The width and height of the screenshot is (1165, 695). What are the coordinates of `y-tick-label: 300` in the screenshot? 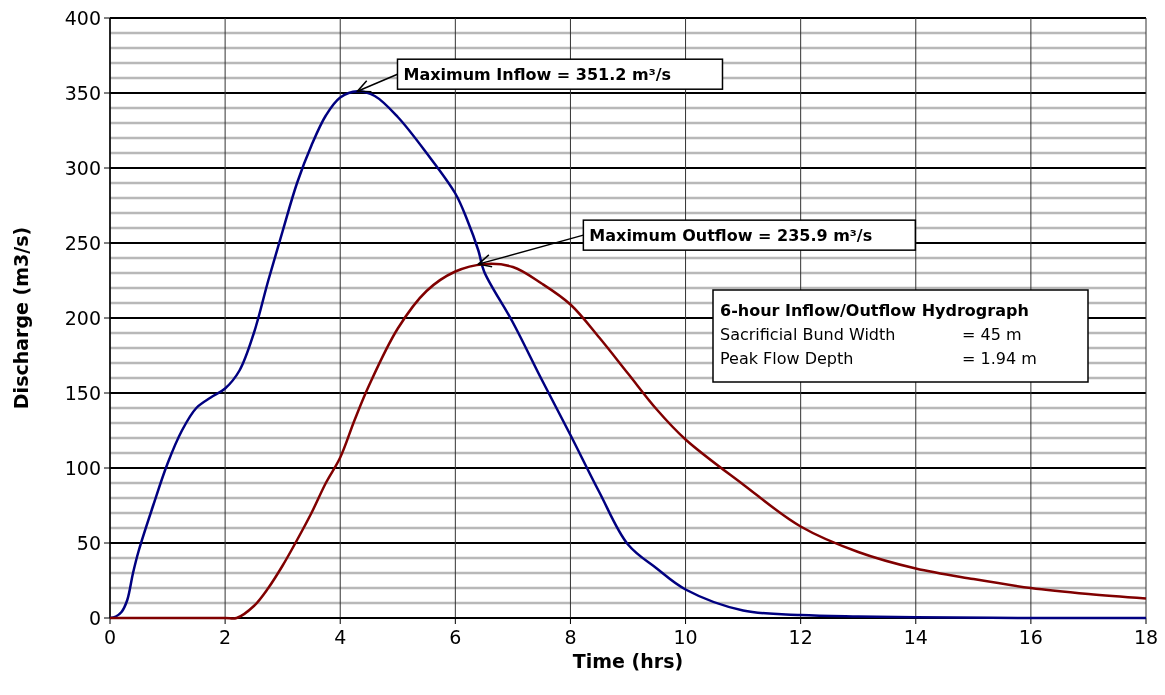 It's located at (82, 167).